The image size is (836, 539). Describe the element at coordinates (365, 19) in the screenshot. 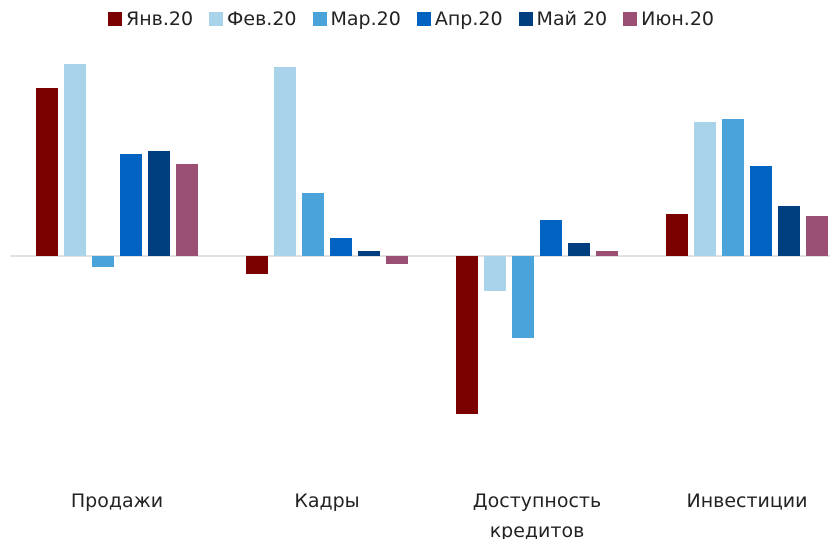

I see `legend-label: Мар.20` at that location.